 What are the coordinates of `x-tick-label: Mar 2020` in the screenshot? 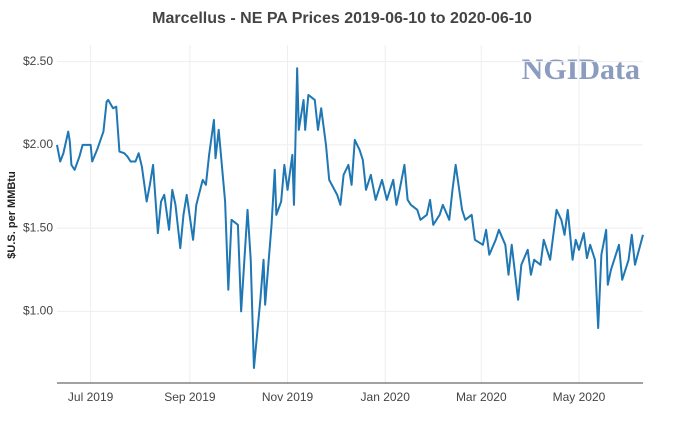 It's located at (481, 397).